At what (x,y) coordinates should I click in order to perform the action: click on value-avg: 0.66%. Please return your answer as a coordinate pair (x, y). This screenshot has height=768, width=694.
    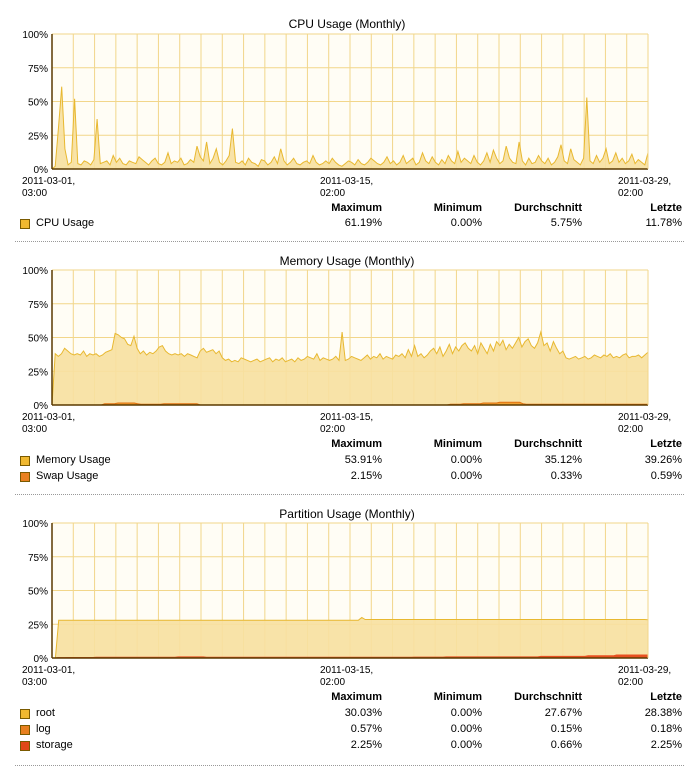
    Looking at the image, I should click on (566, 745).